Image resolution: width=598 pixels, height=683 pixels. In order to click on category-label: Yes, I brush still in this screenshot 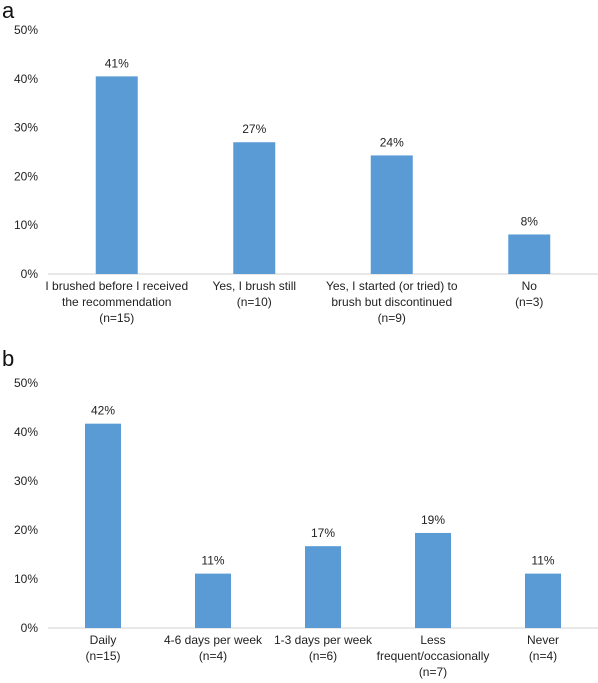, I will do `click(254, 286)`.